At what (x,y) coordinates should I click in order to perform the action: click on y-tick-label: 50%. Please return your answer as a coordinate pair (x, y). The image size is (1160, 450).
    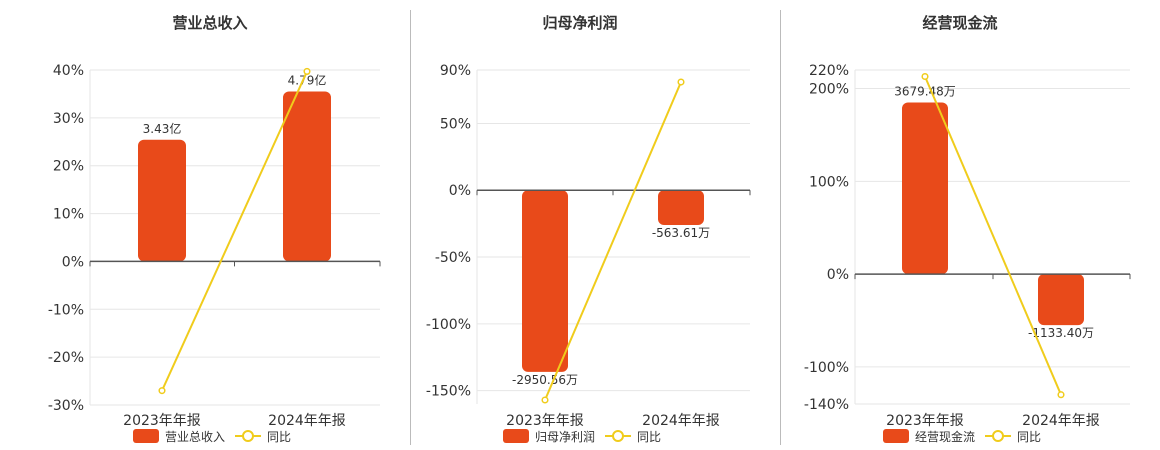
    Looking at the image, I should click on (455, 124).